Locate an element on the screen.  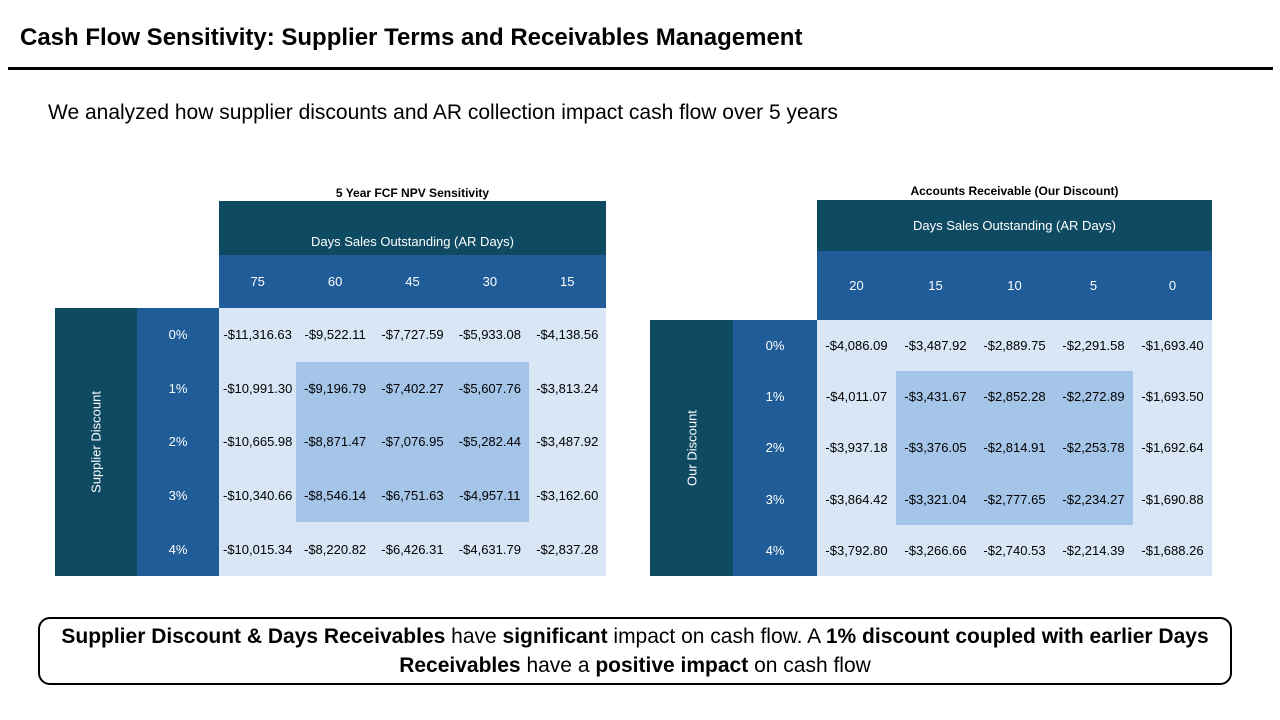
callout-emphasis: significant is located at coordinates (555, 636).